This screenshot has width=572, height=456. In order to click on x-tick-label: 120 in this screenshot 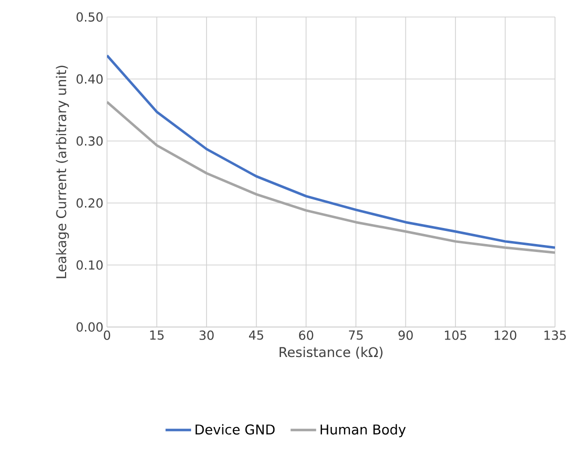, I will do `click(505, 335)`.